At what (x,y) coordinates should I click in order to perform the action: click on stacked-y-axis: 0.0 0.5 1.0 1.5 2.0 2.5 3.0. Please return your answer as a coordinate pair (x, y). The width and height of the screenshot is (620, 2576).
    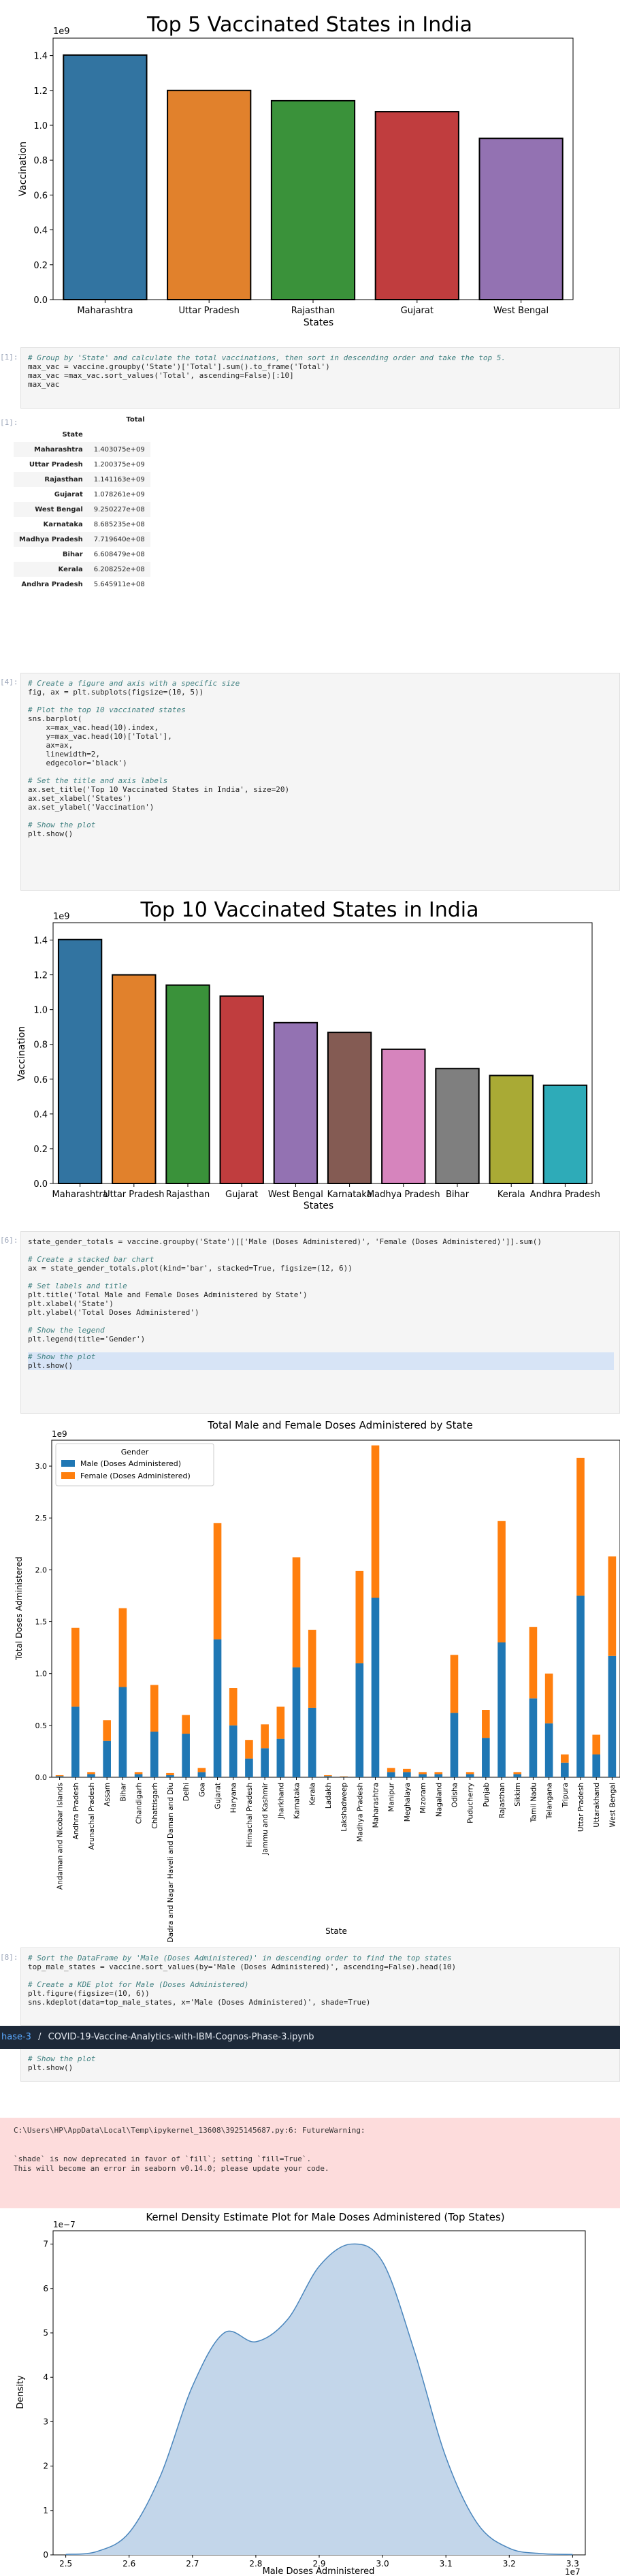
    Looking at the image, I should click on (43, 1622).